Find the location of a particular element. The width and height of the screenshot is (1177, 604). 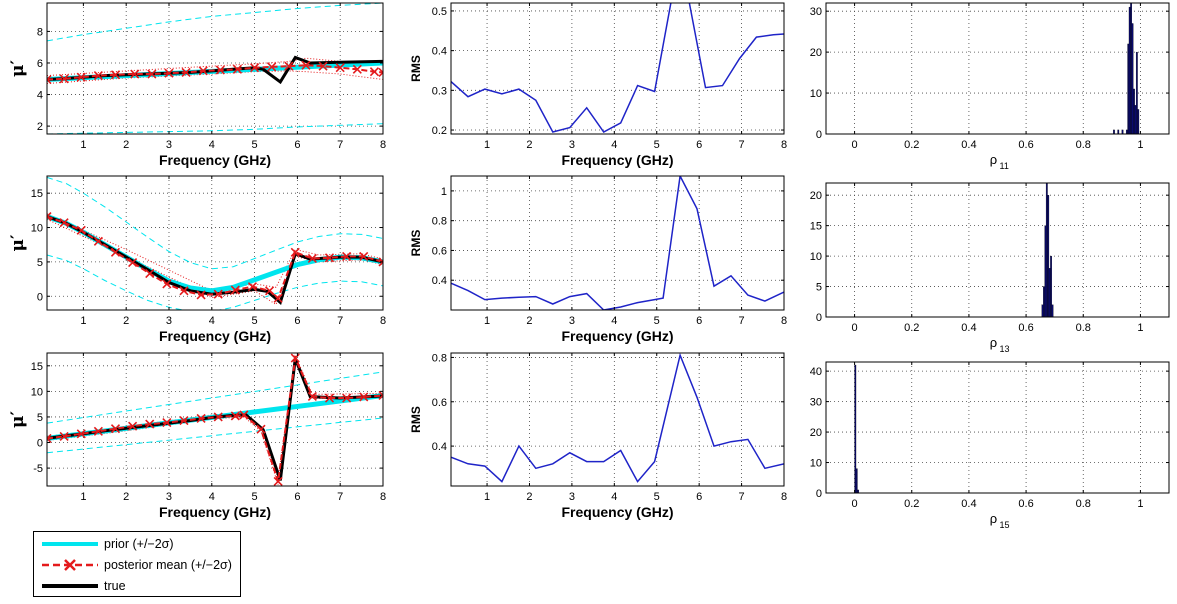

x-axis-label-subscript: 11 is located at coordinates (1004, 166).